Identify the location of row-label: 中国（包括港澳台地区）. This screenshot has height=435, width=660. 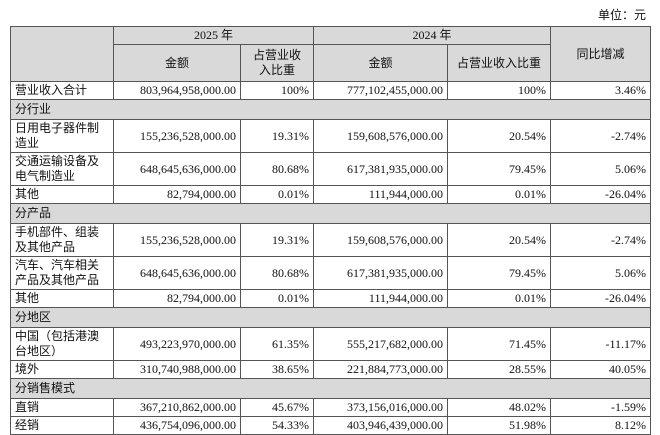
(62, 344).